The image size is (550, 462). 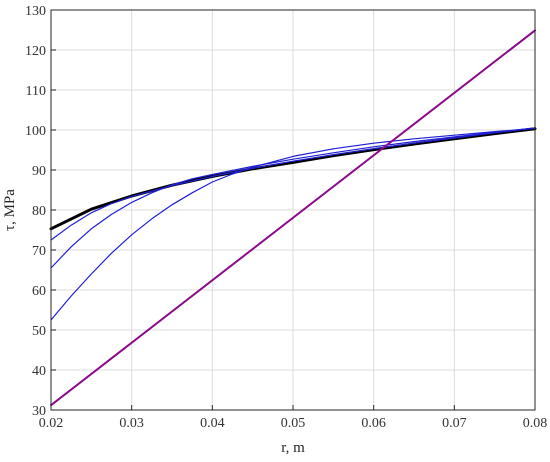 What do you see at coordinates (39, 251) in the screenshot?
I see `y-tick-label: 70` at bounding box center [39, 251].